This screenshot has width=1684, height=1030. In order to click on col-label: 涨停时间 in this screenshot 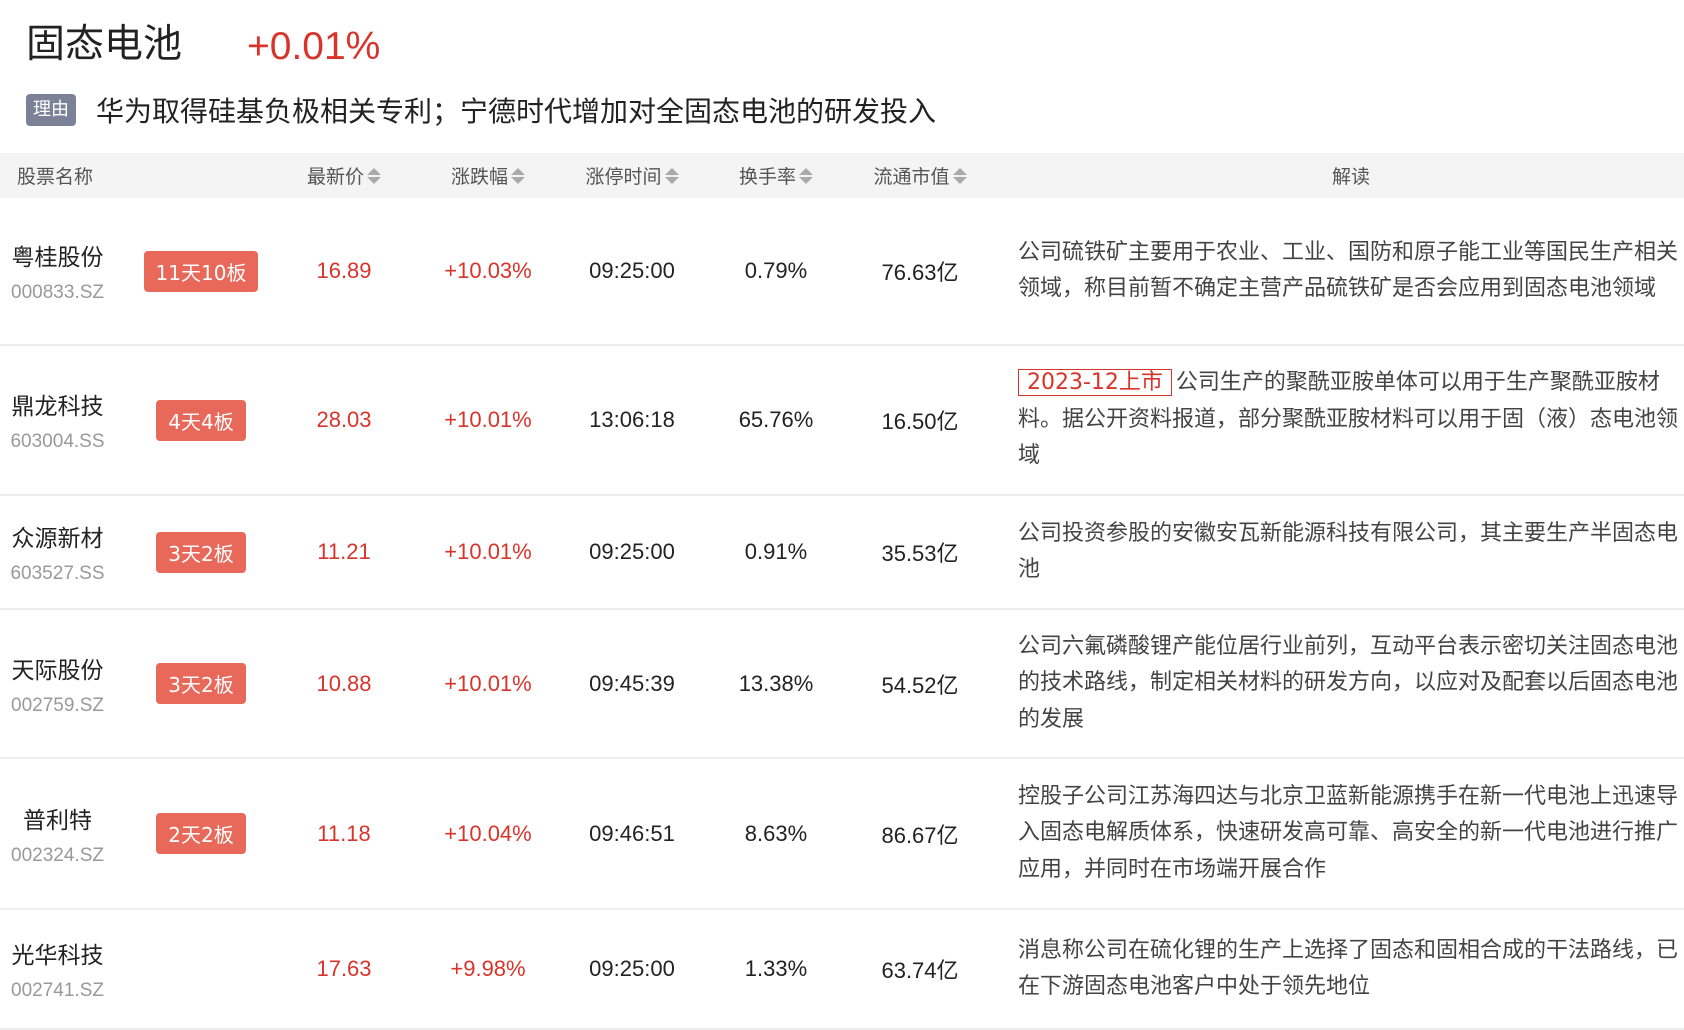, I will do `click(623, 177)`.